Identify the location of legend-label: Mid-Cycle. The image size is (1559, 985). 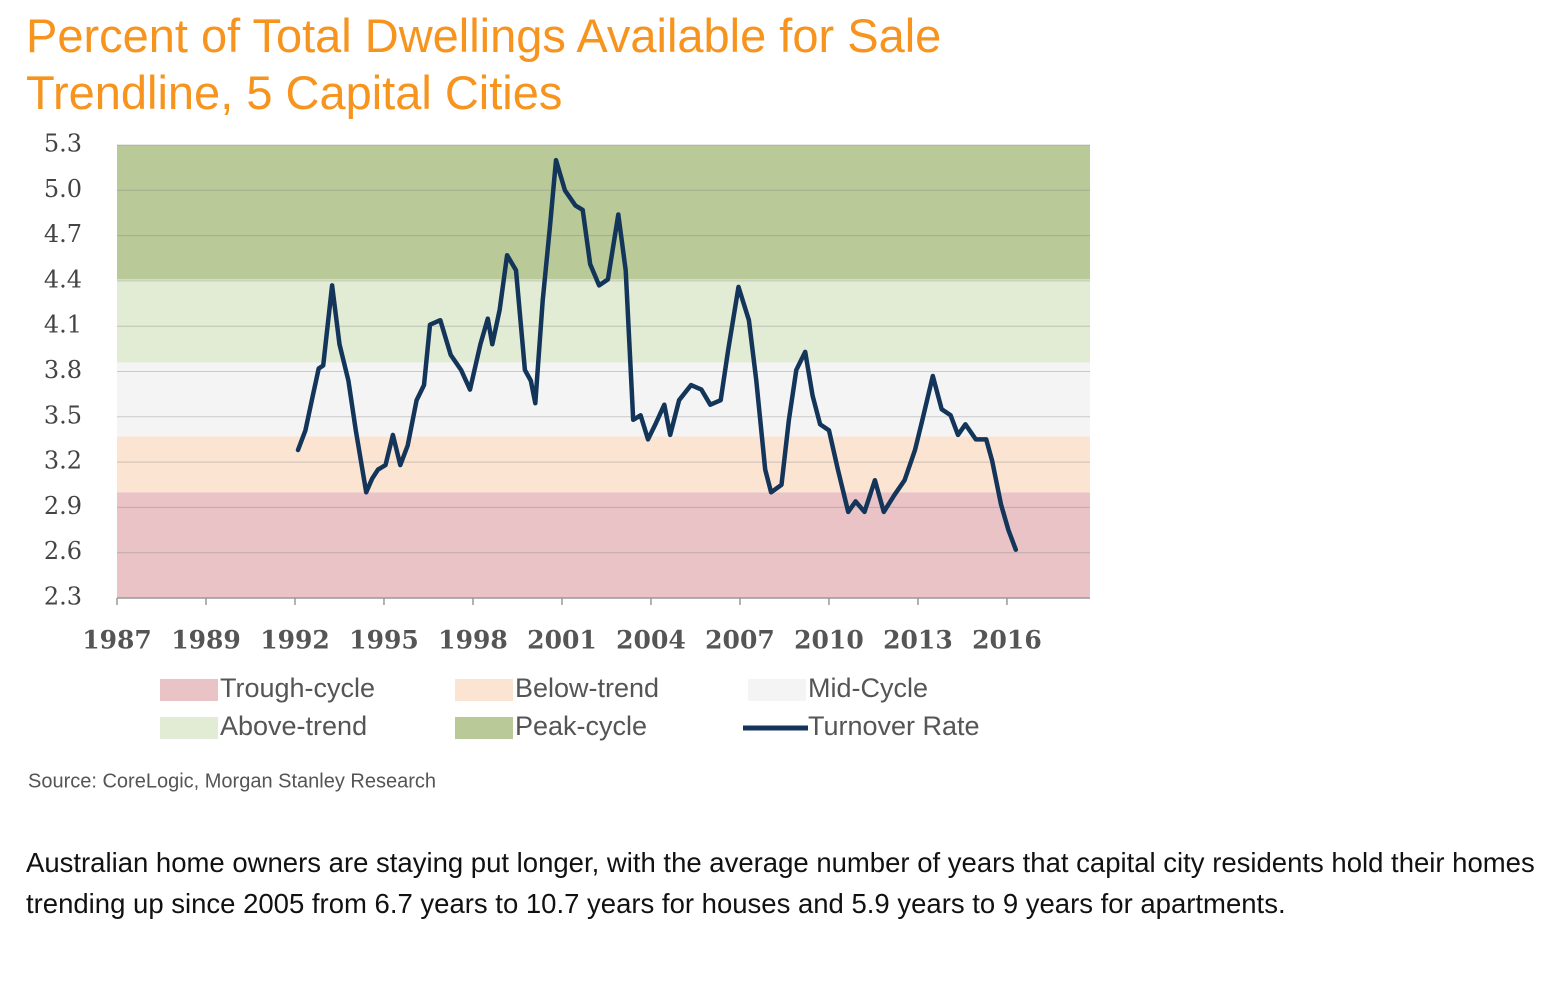
(868, 688).